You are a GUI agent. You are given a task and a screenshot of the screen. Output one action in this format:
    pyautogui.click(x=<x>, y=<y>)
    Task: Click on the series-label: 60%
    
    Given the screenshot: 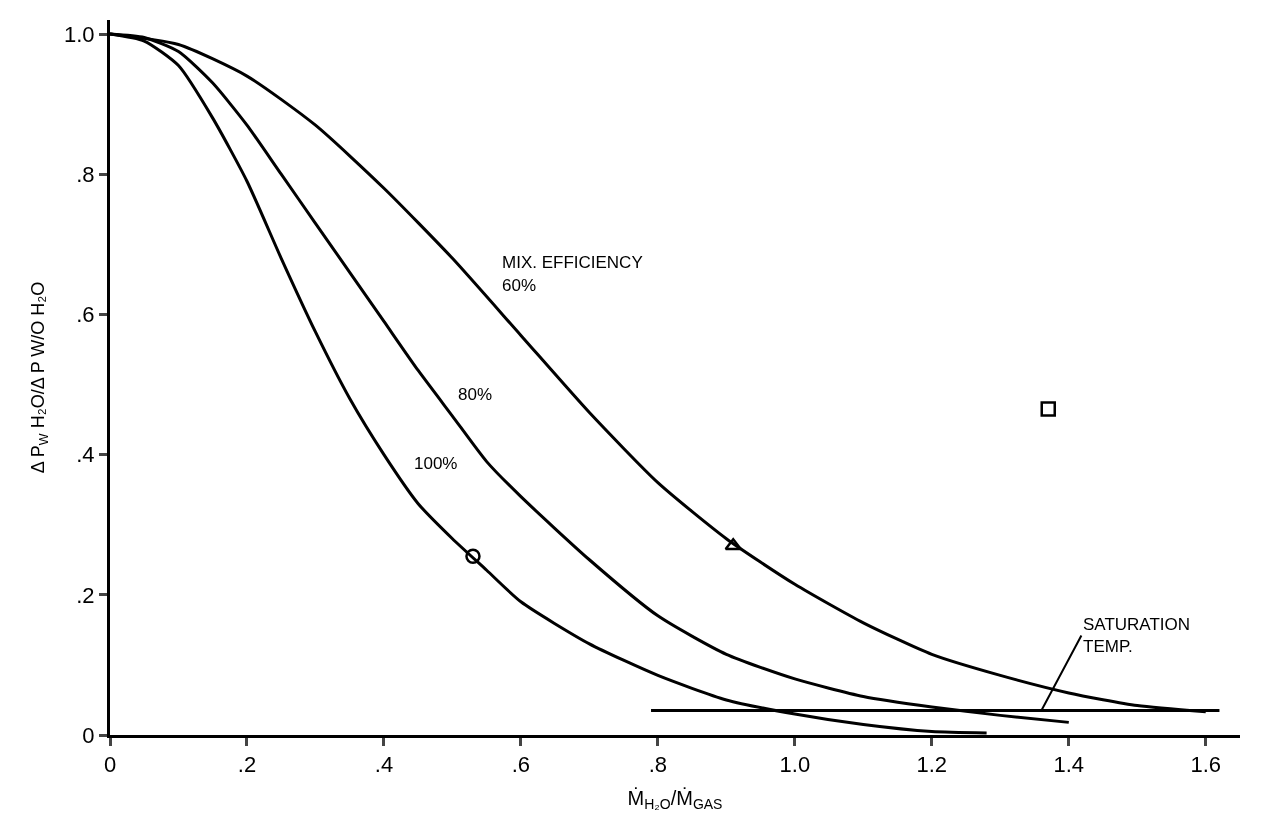 What is the action you would take?
    pyautogui.click(x=519, y=285)
    